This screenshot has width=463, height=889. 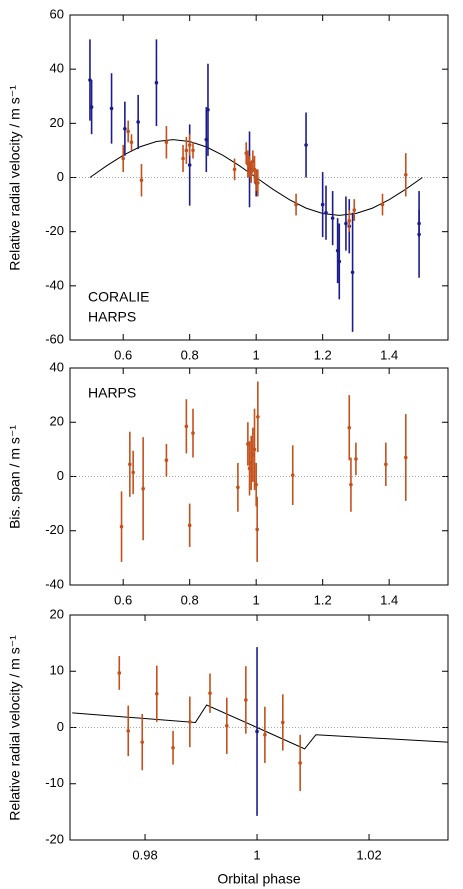 I want to click on y-axis-label: Bis. span / m s⁻¹, so click(x=15, y=477).